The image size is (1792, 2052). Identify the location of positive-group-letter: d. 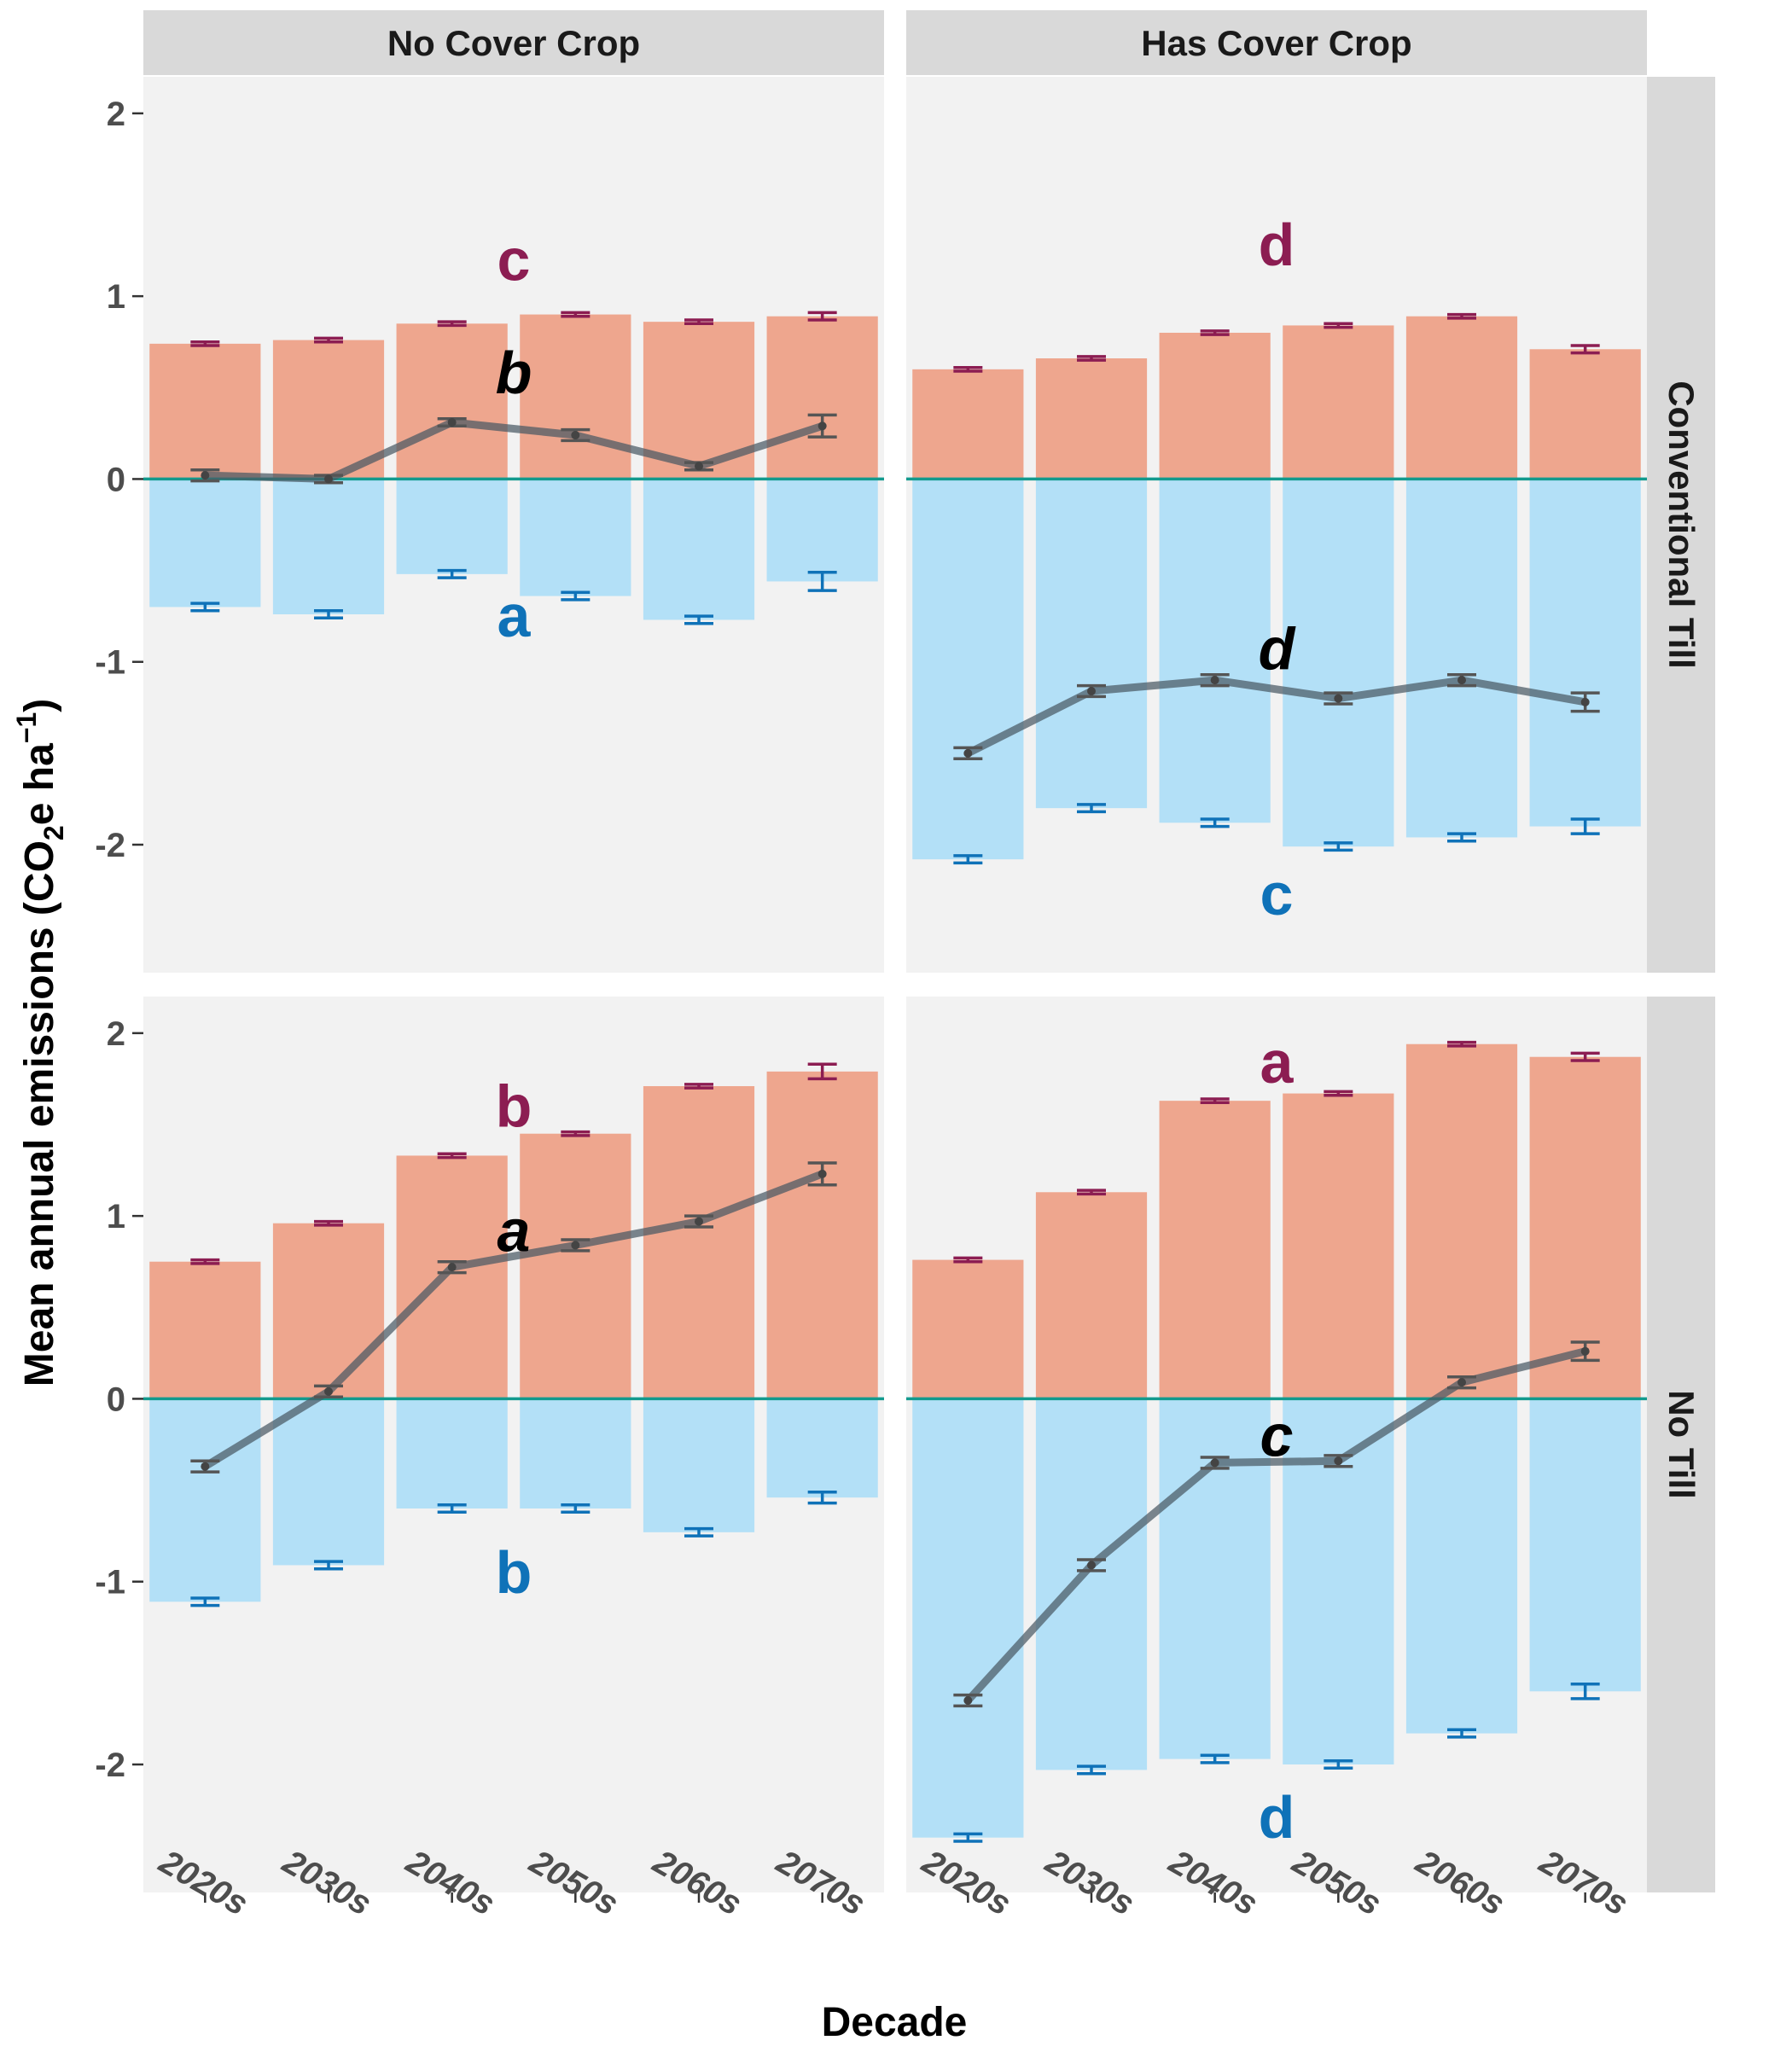
(1277, 245).